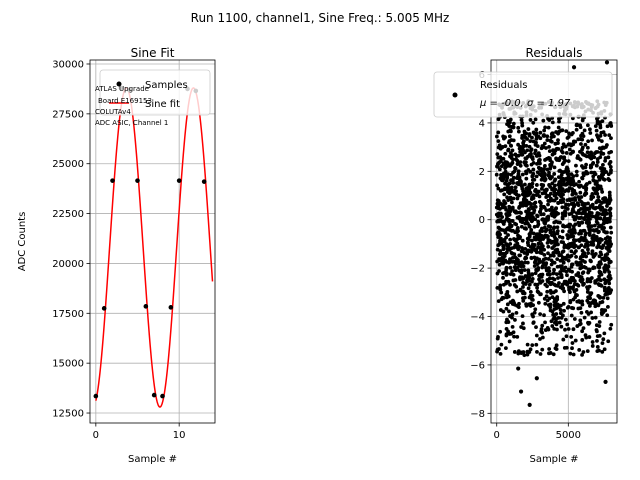 Image resolution: width=640 pixels, height=480 pixels. I want to click on residuals-legend, so click(523, 94).